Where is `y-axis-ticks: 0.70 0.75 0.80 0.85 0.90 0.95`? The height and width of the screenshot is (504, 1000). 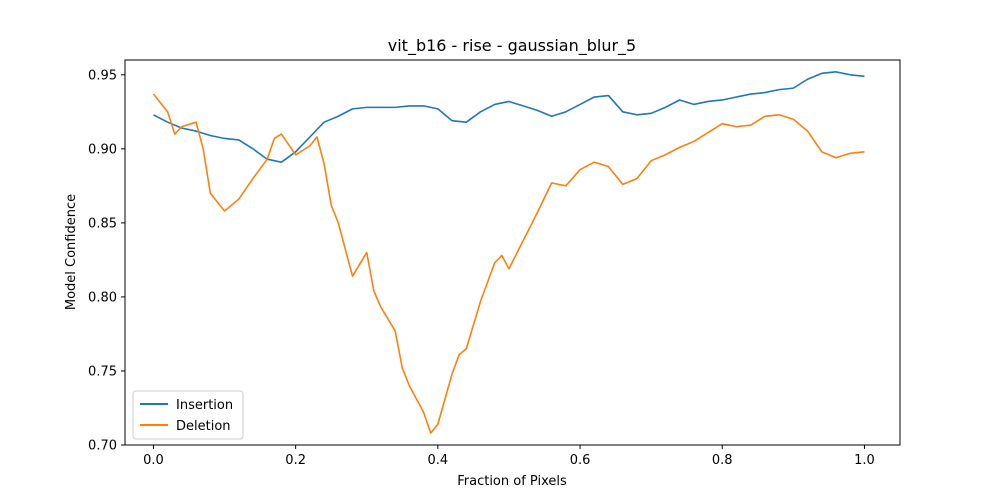
y-axis-ticks: 0.70 0.75 0.80 0.85 0.90 0.95 is located at coordinates (106, 261).